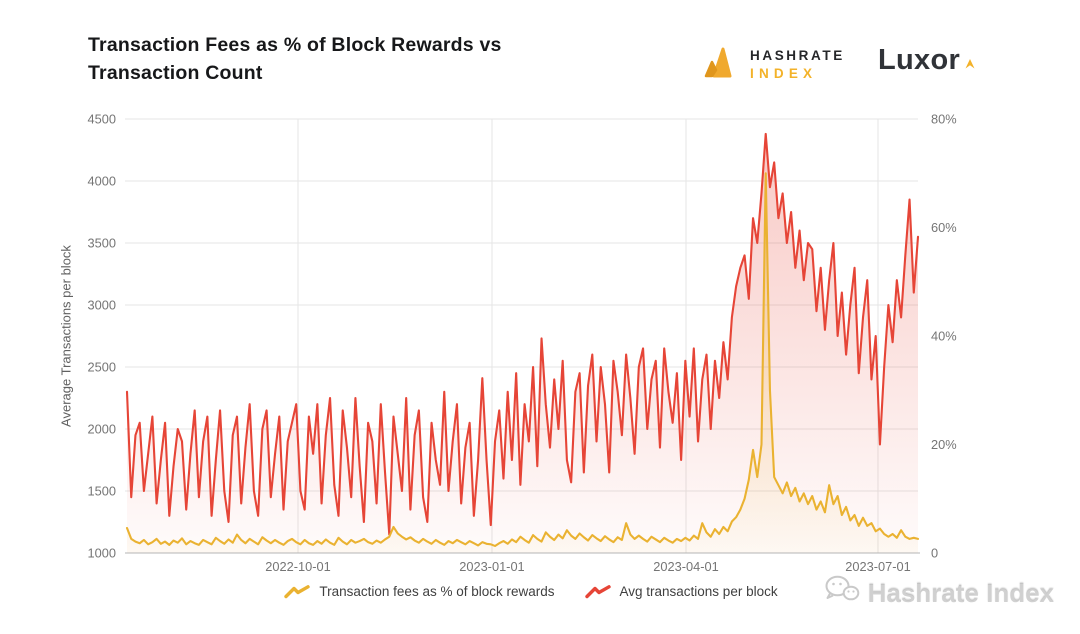 Image resolution: width=1080 pixels, height=634 pixels. What do you see at coordinates (919, 60) in the screenshot?
I see `luxor-wordmark: Luxor` at bounding box center [919, 60].